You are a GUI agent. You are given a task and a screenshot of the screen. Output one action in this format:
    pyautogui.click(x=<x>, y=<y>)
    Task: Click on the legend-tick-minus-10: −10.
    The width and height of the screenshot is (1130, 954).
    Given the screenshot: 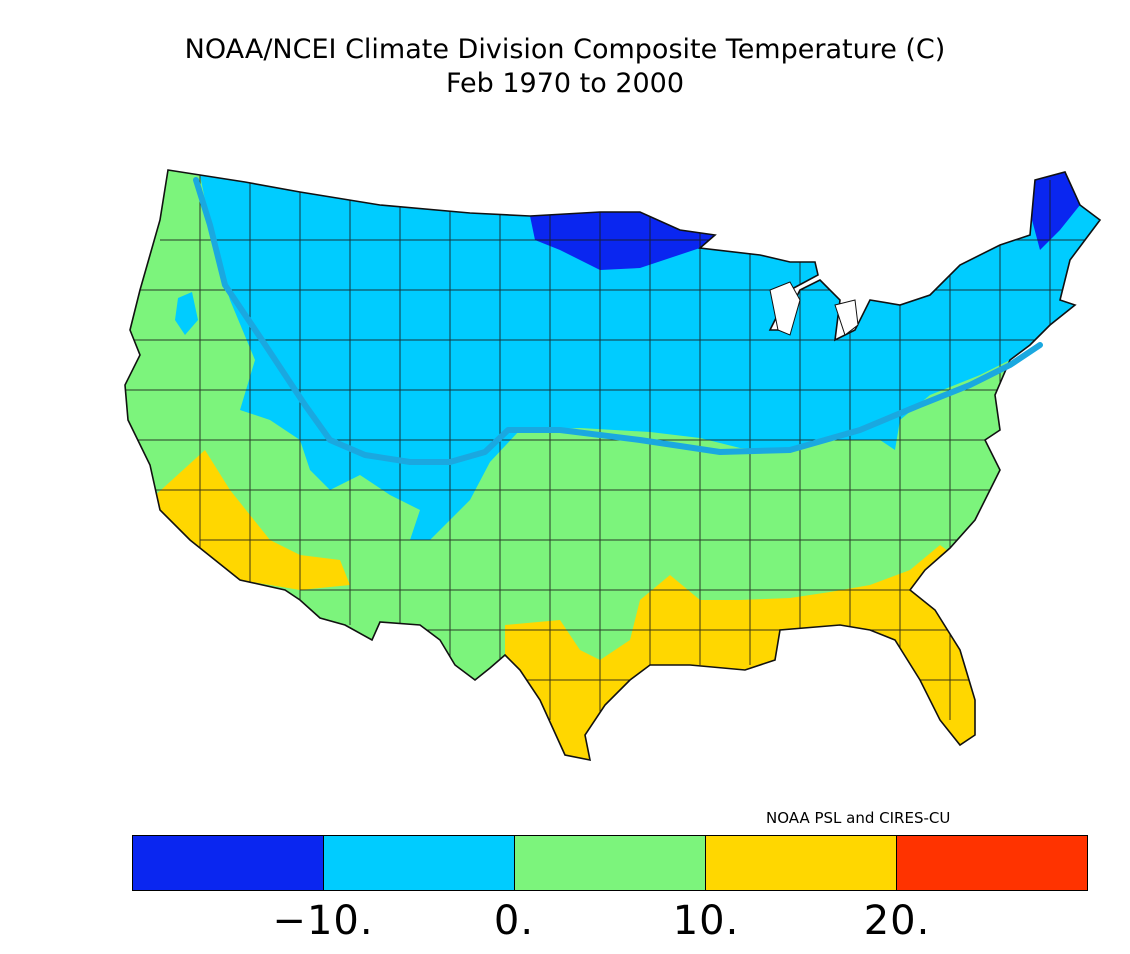 What is the action you would take?
    pyautogui.click(x=323, y=921)
    